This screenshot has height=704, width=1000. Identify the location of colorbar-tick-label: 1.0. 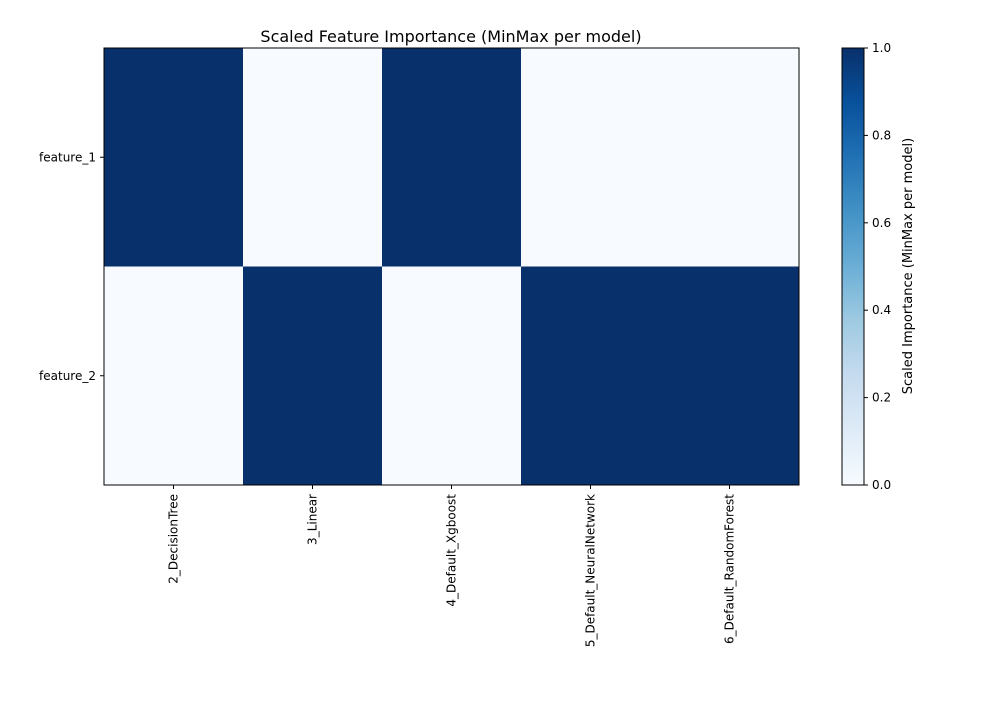
(881, 48).